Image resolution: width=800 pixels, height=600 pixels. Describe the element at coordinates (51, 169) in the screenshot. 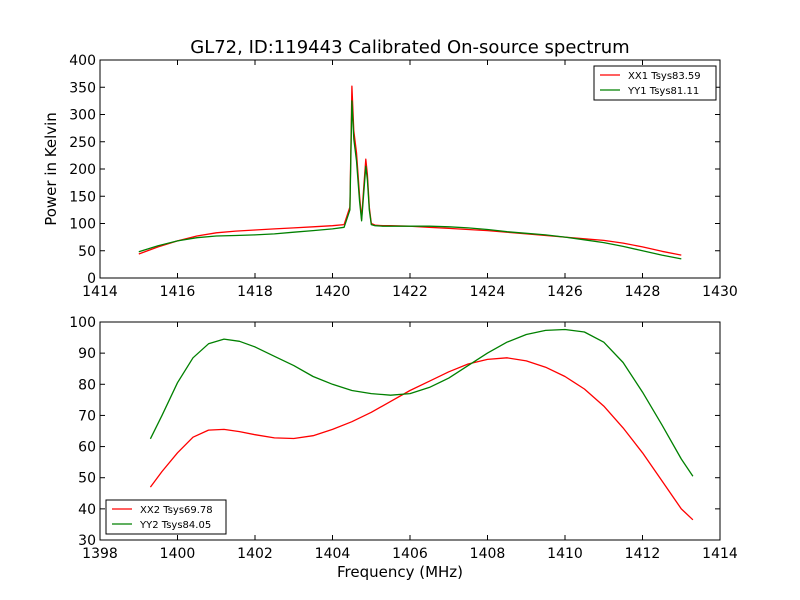

I see `y-axis-label: Power in Kelvin` at that location.